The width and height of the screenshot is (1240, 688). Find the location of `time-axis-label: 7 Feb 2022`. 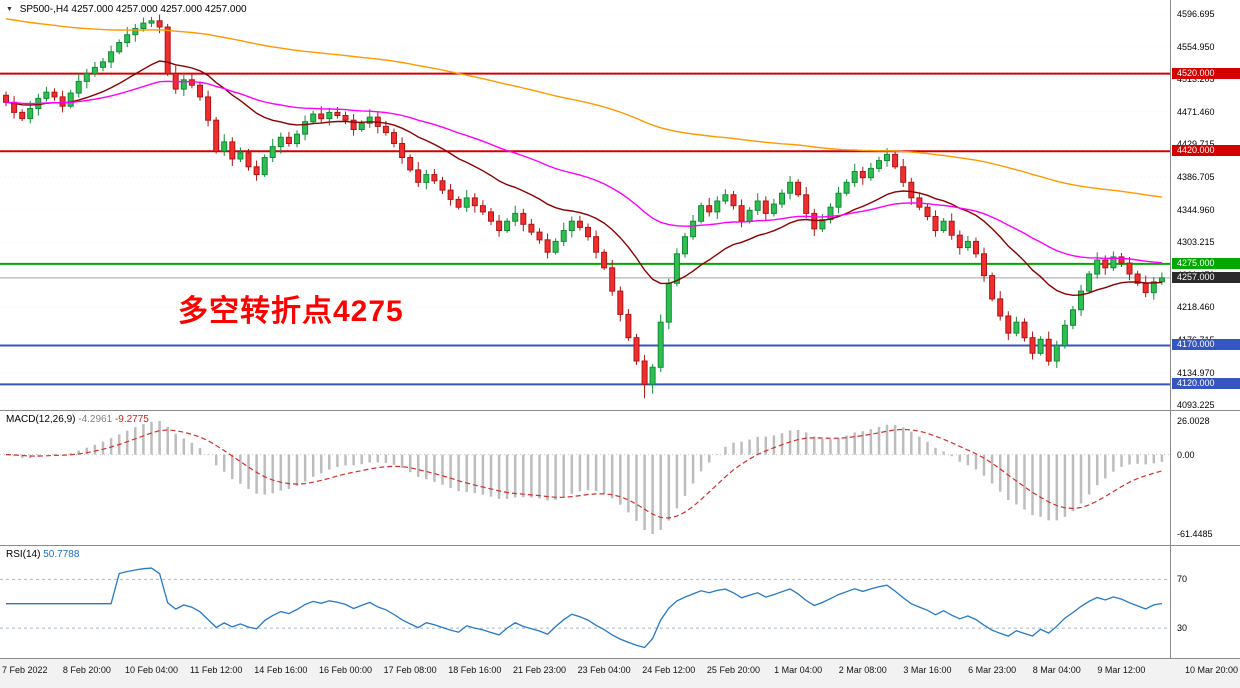

time-axis-label: 7 Feb 2022 is located at coordinates (25, 670).